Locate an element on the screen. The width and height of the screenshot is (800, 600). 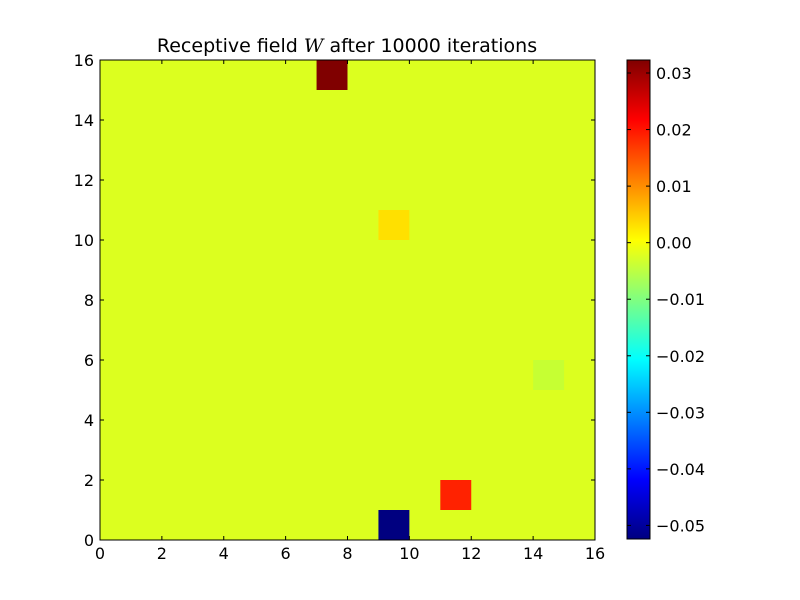
colorbar-tick-label-0: 0.03 is located at coordinates (674, 73).